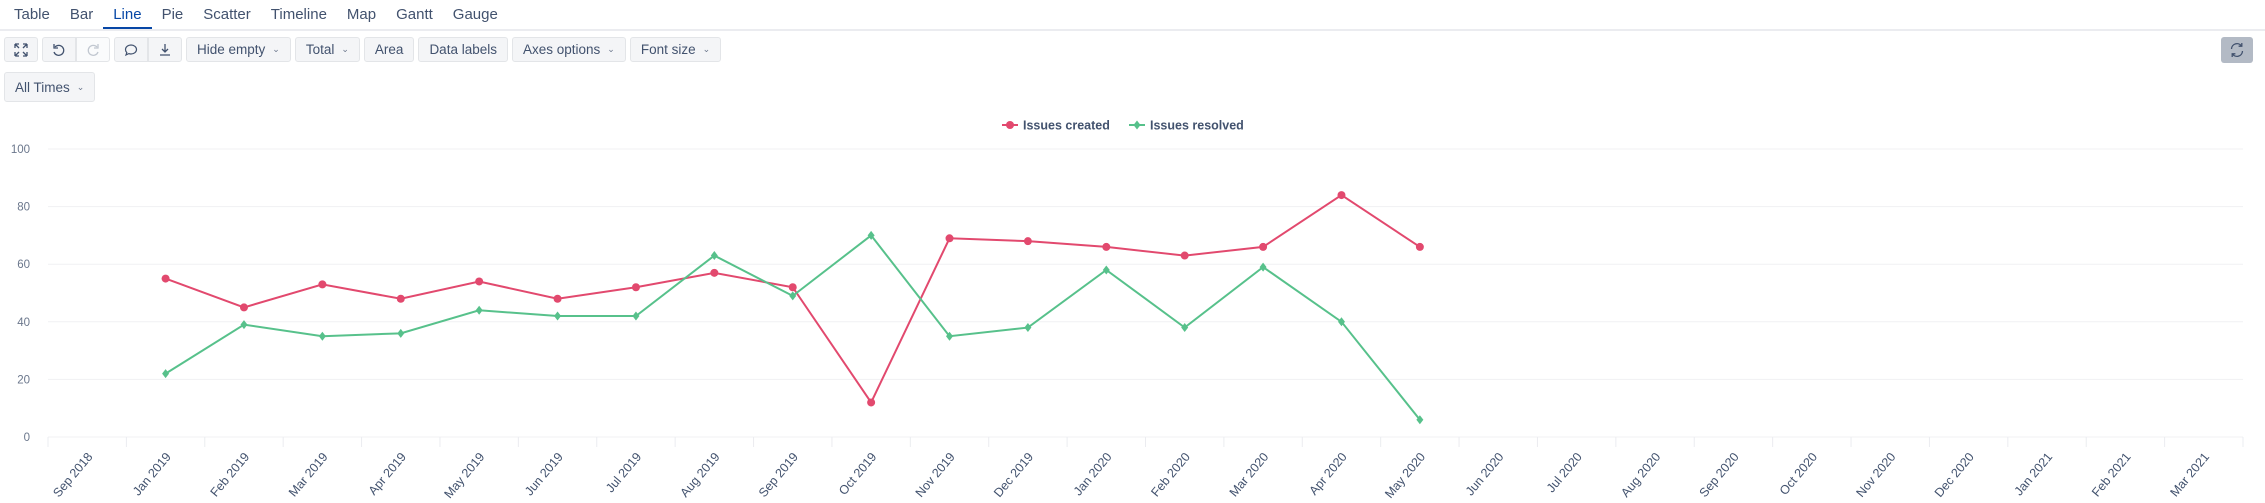 The width and height of the screenshot is (2265, 503). Describe the element at coordinates (2189, 474) in the screenshot. I see `x-tick-label: Mar 2021` at that location.